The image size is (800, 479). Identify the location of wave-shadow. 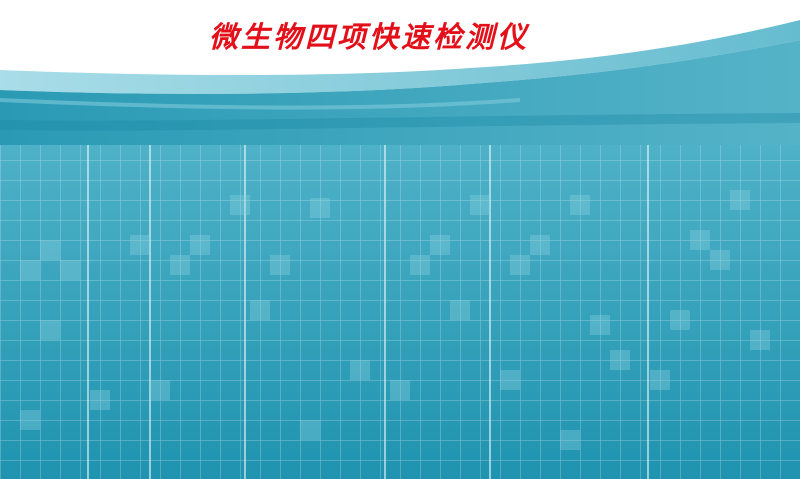
(400, 122).